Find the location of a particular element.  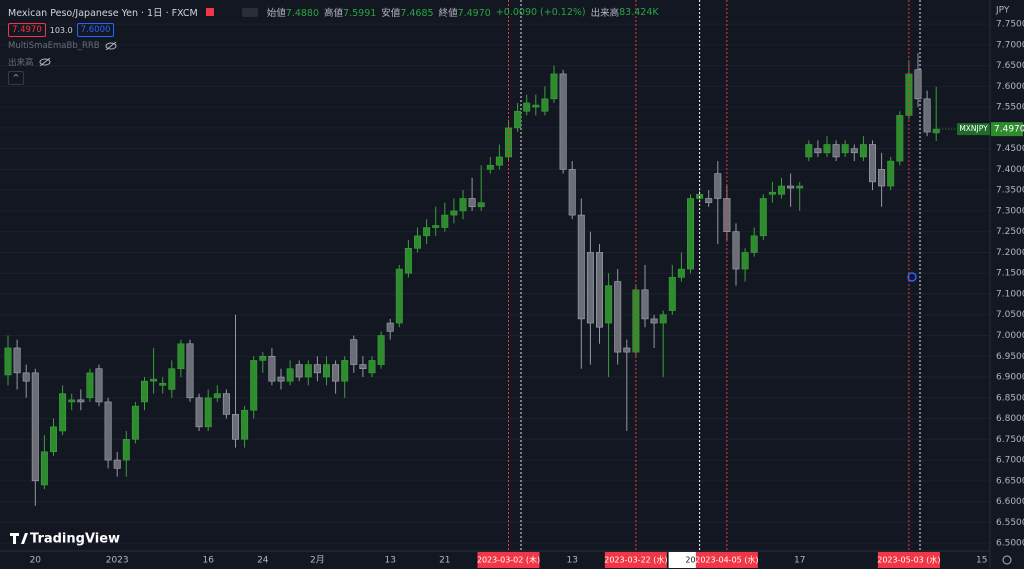

y-tick-label: 7.2500 is located at coordinates (1010, 232).